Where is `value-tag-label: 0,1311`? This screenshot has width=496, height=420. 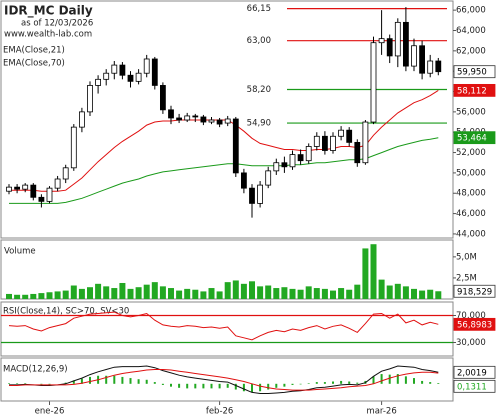 value-tag-label: 0,1311 is located at coordinates (472, 387).